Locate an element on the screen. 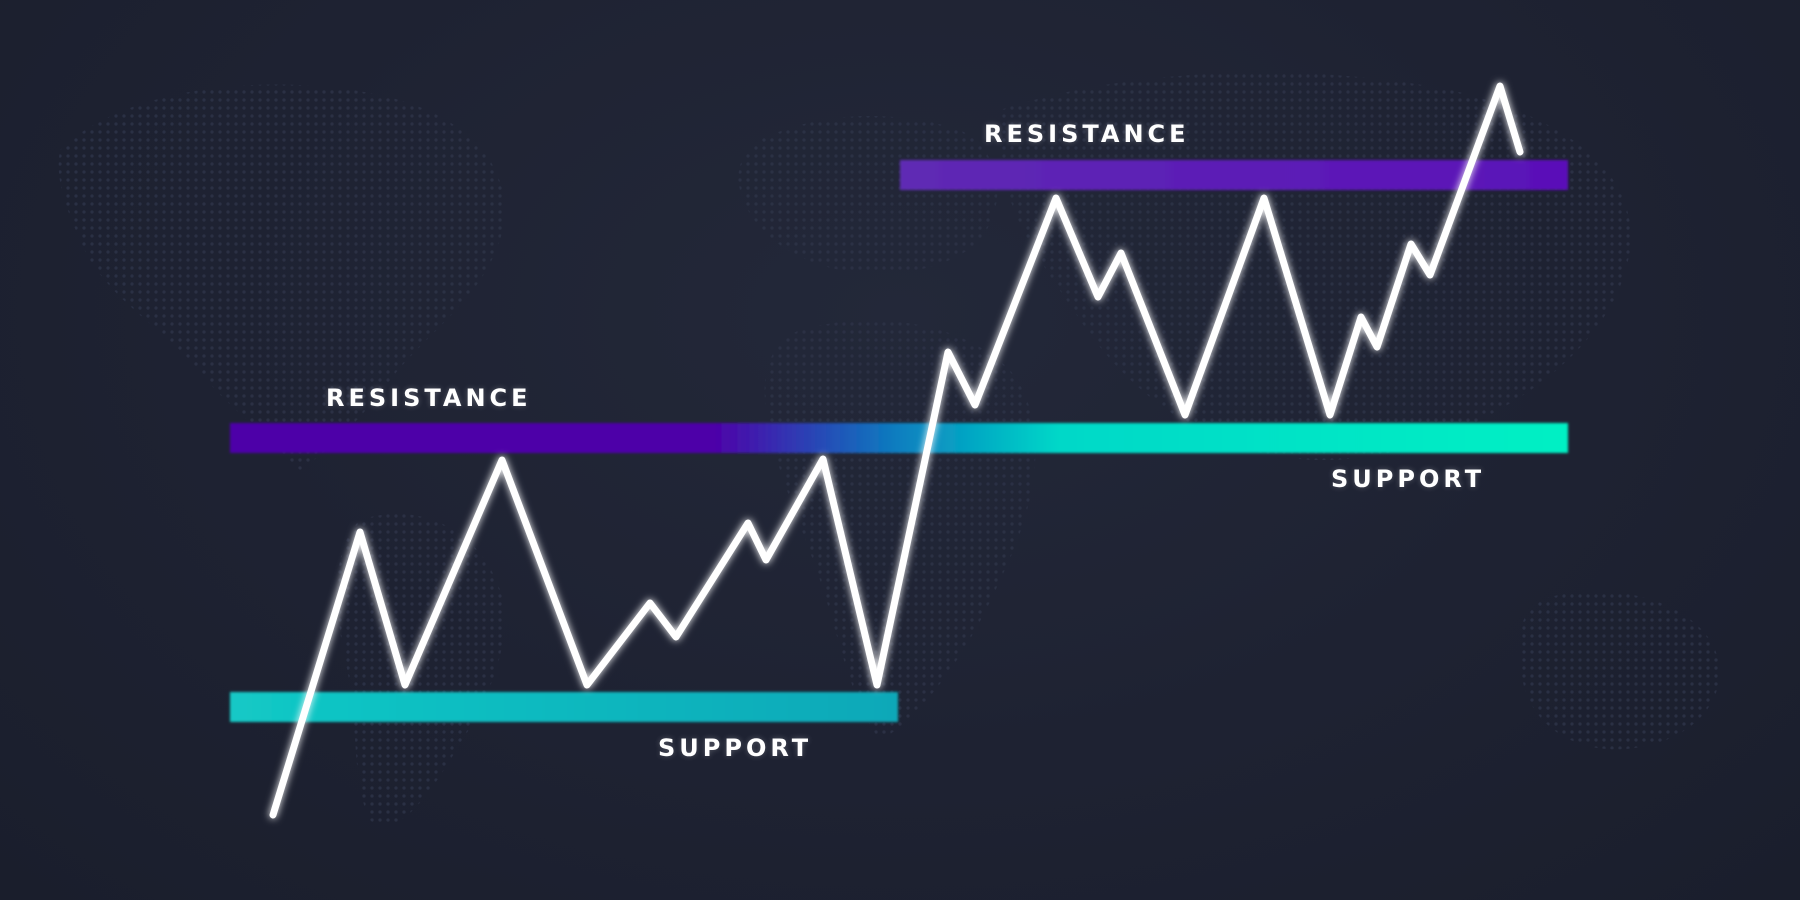 The image size is (1800, 900). map-continent-australia is located at coordinates (1619, 670).